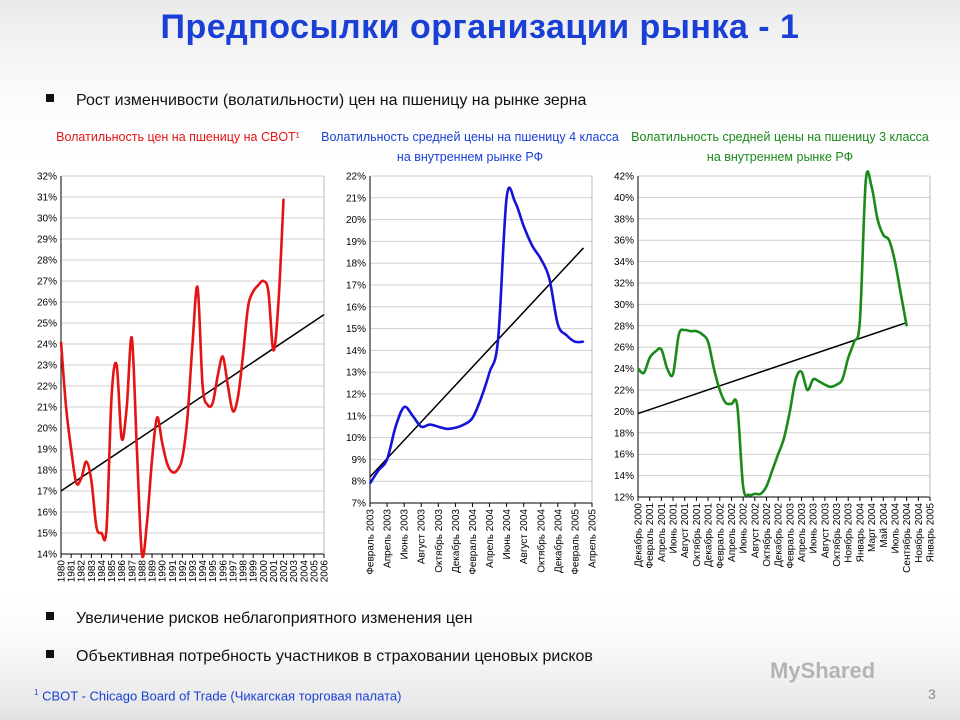 The height and width of the screenshot is (720, 960). I want to click on x-tick-label: Август 2001, so click(685, 531).